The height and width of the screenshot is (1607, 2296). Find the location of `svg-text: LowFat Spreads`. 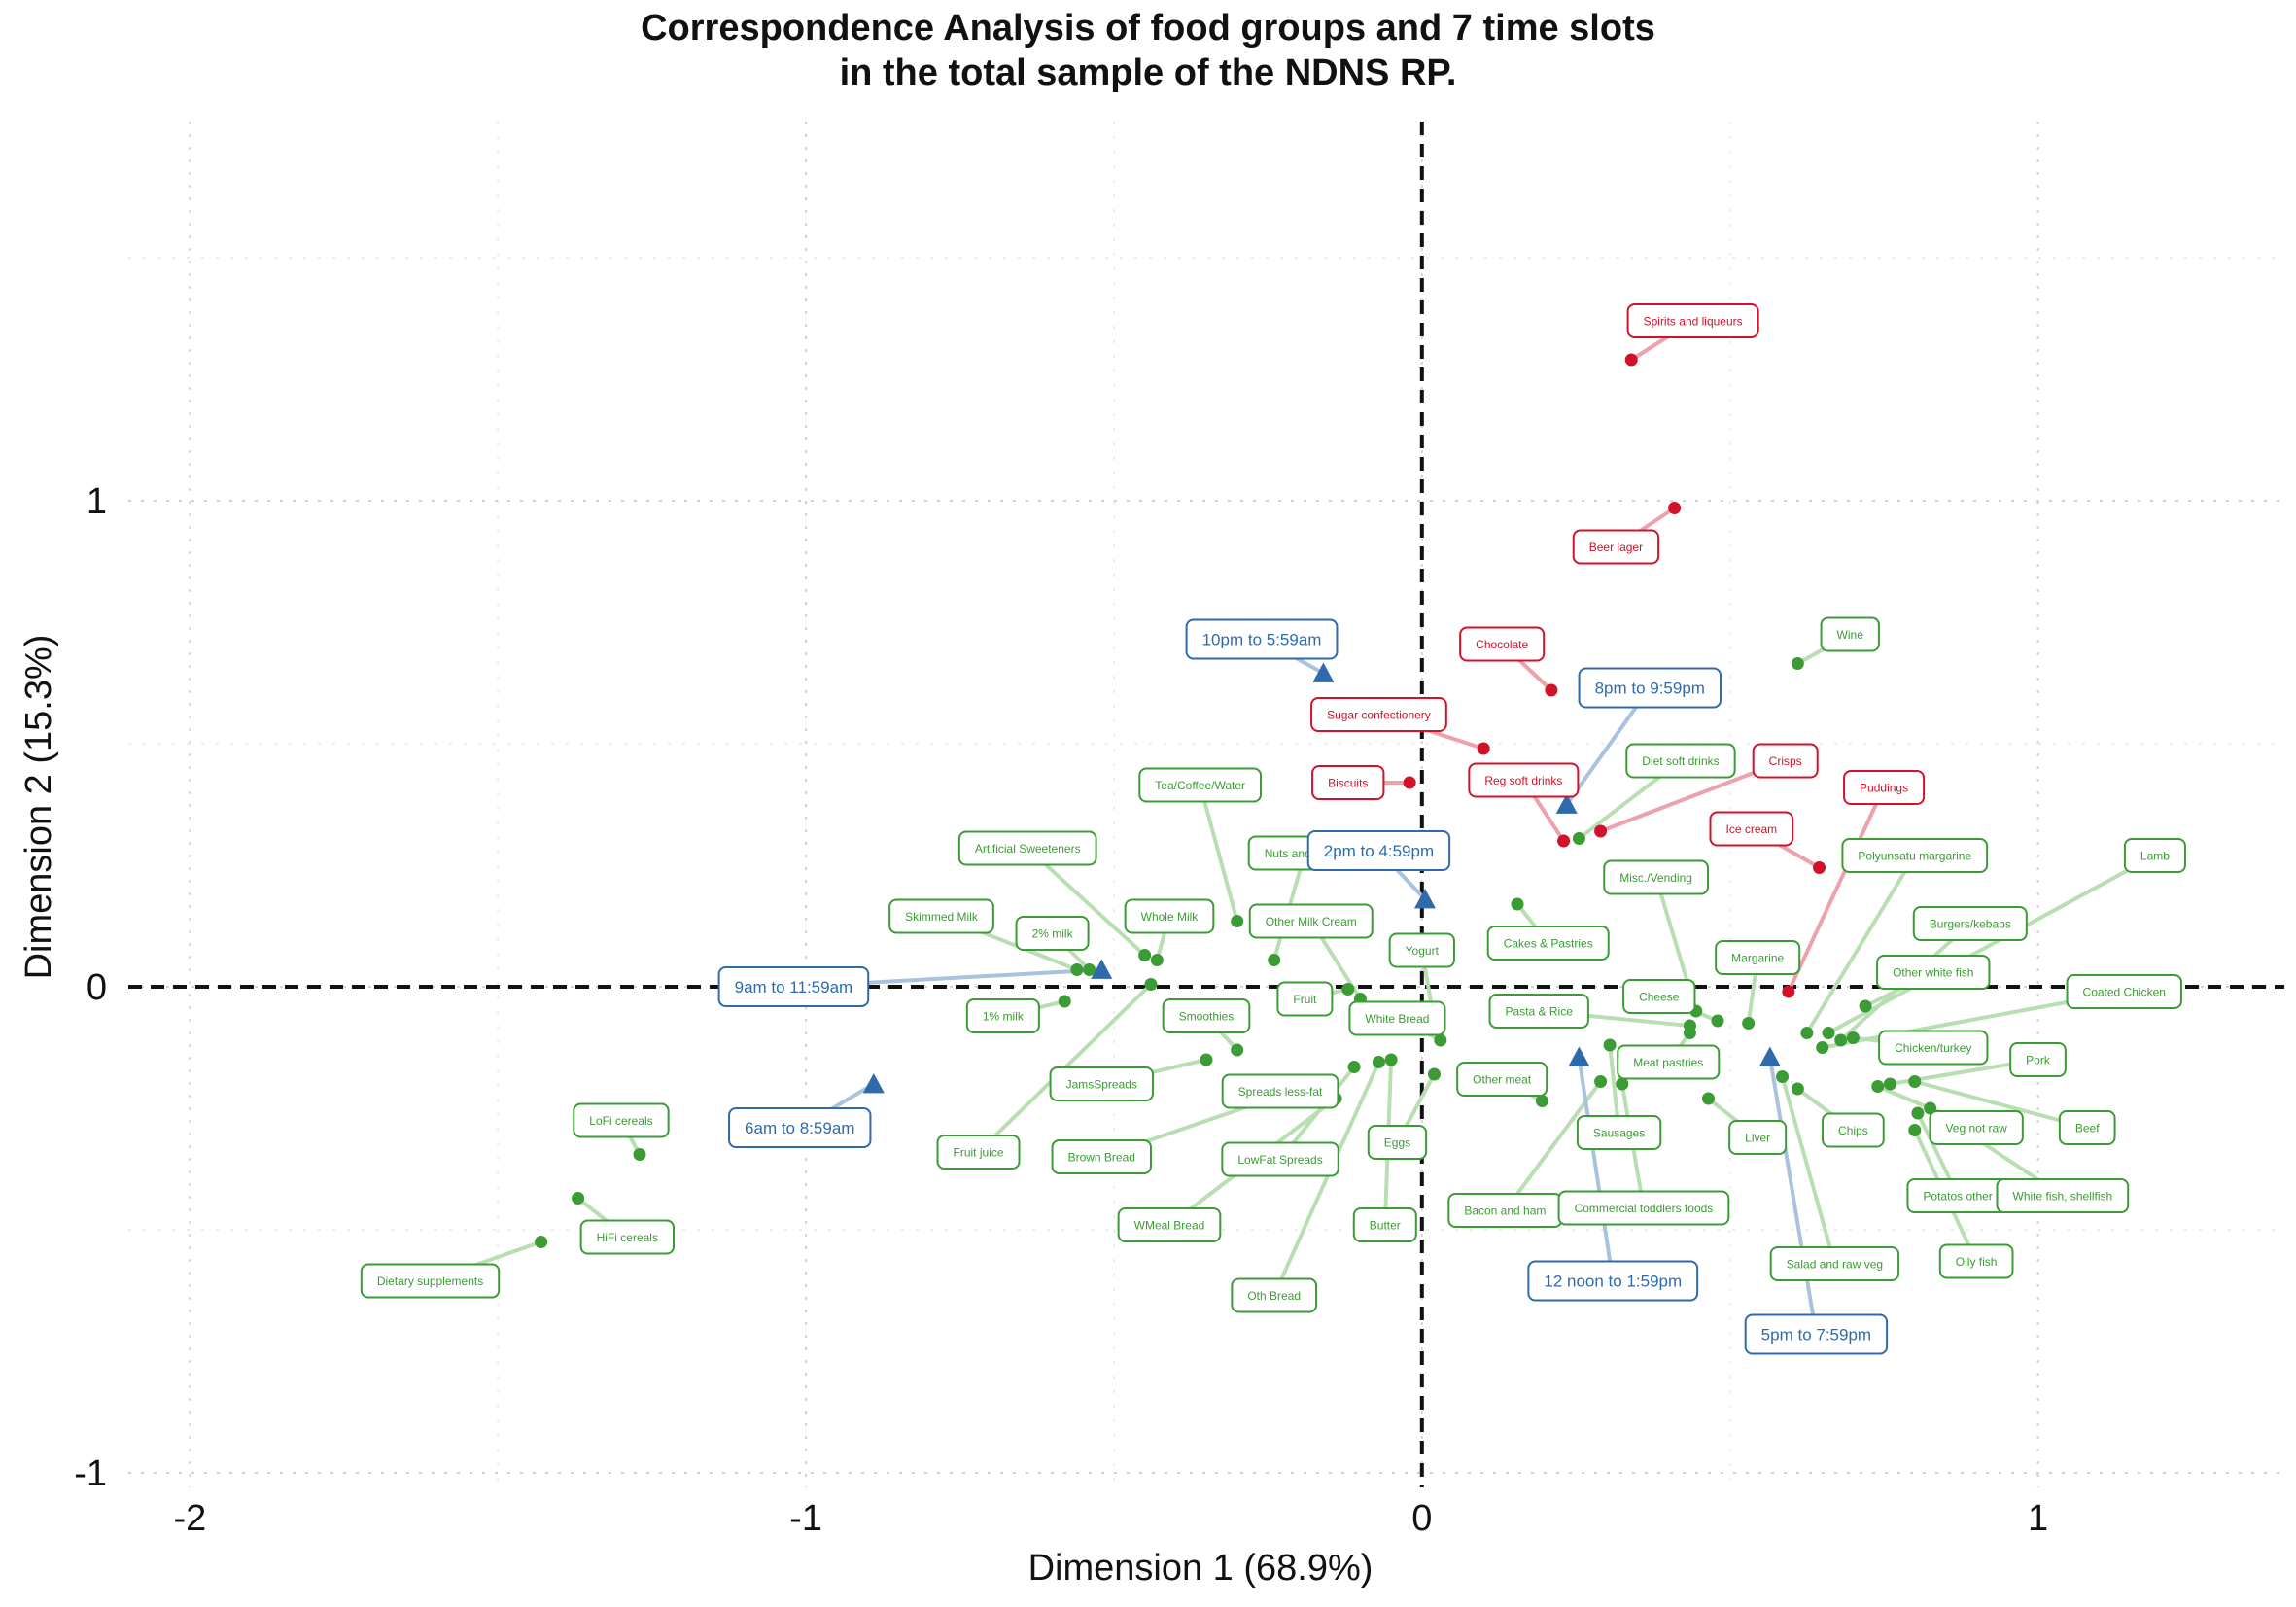

svg-text: LowFat Spreads is located at coordinates (1279, 1160).